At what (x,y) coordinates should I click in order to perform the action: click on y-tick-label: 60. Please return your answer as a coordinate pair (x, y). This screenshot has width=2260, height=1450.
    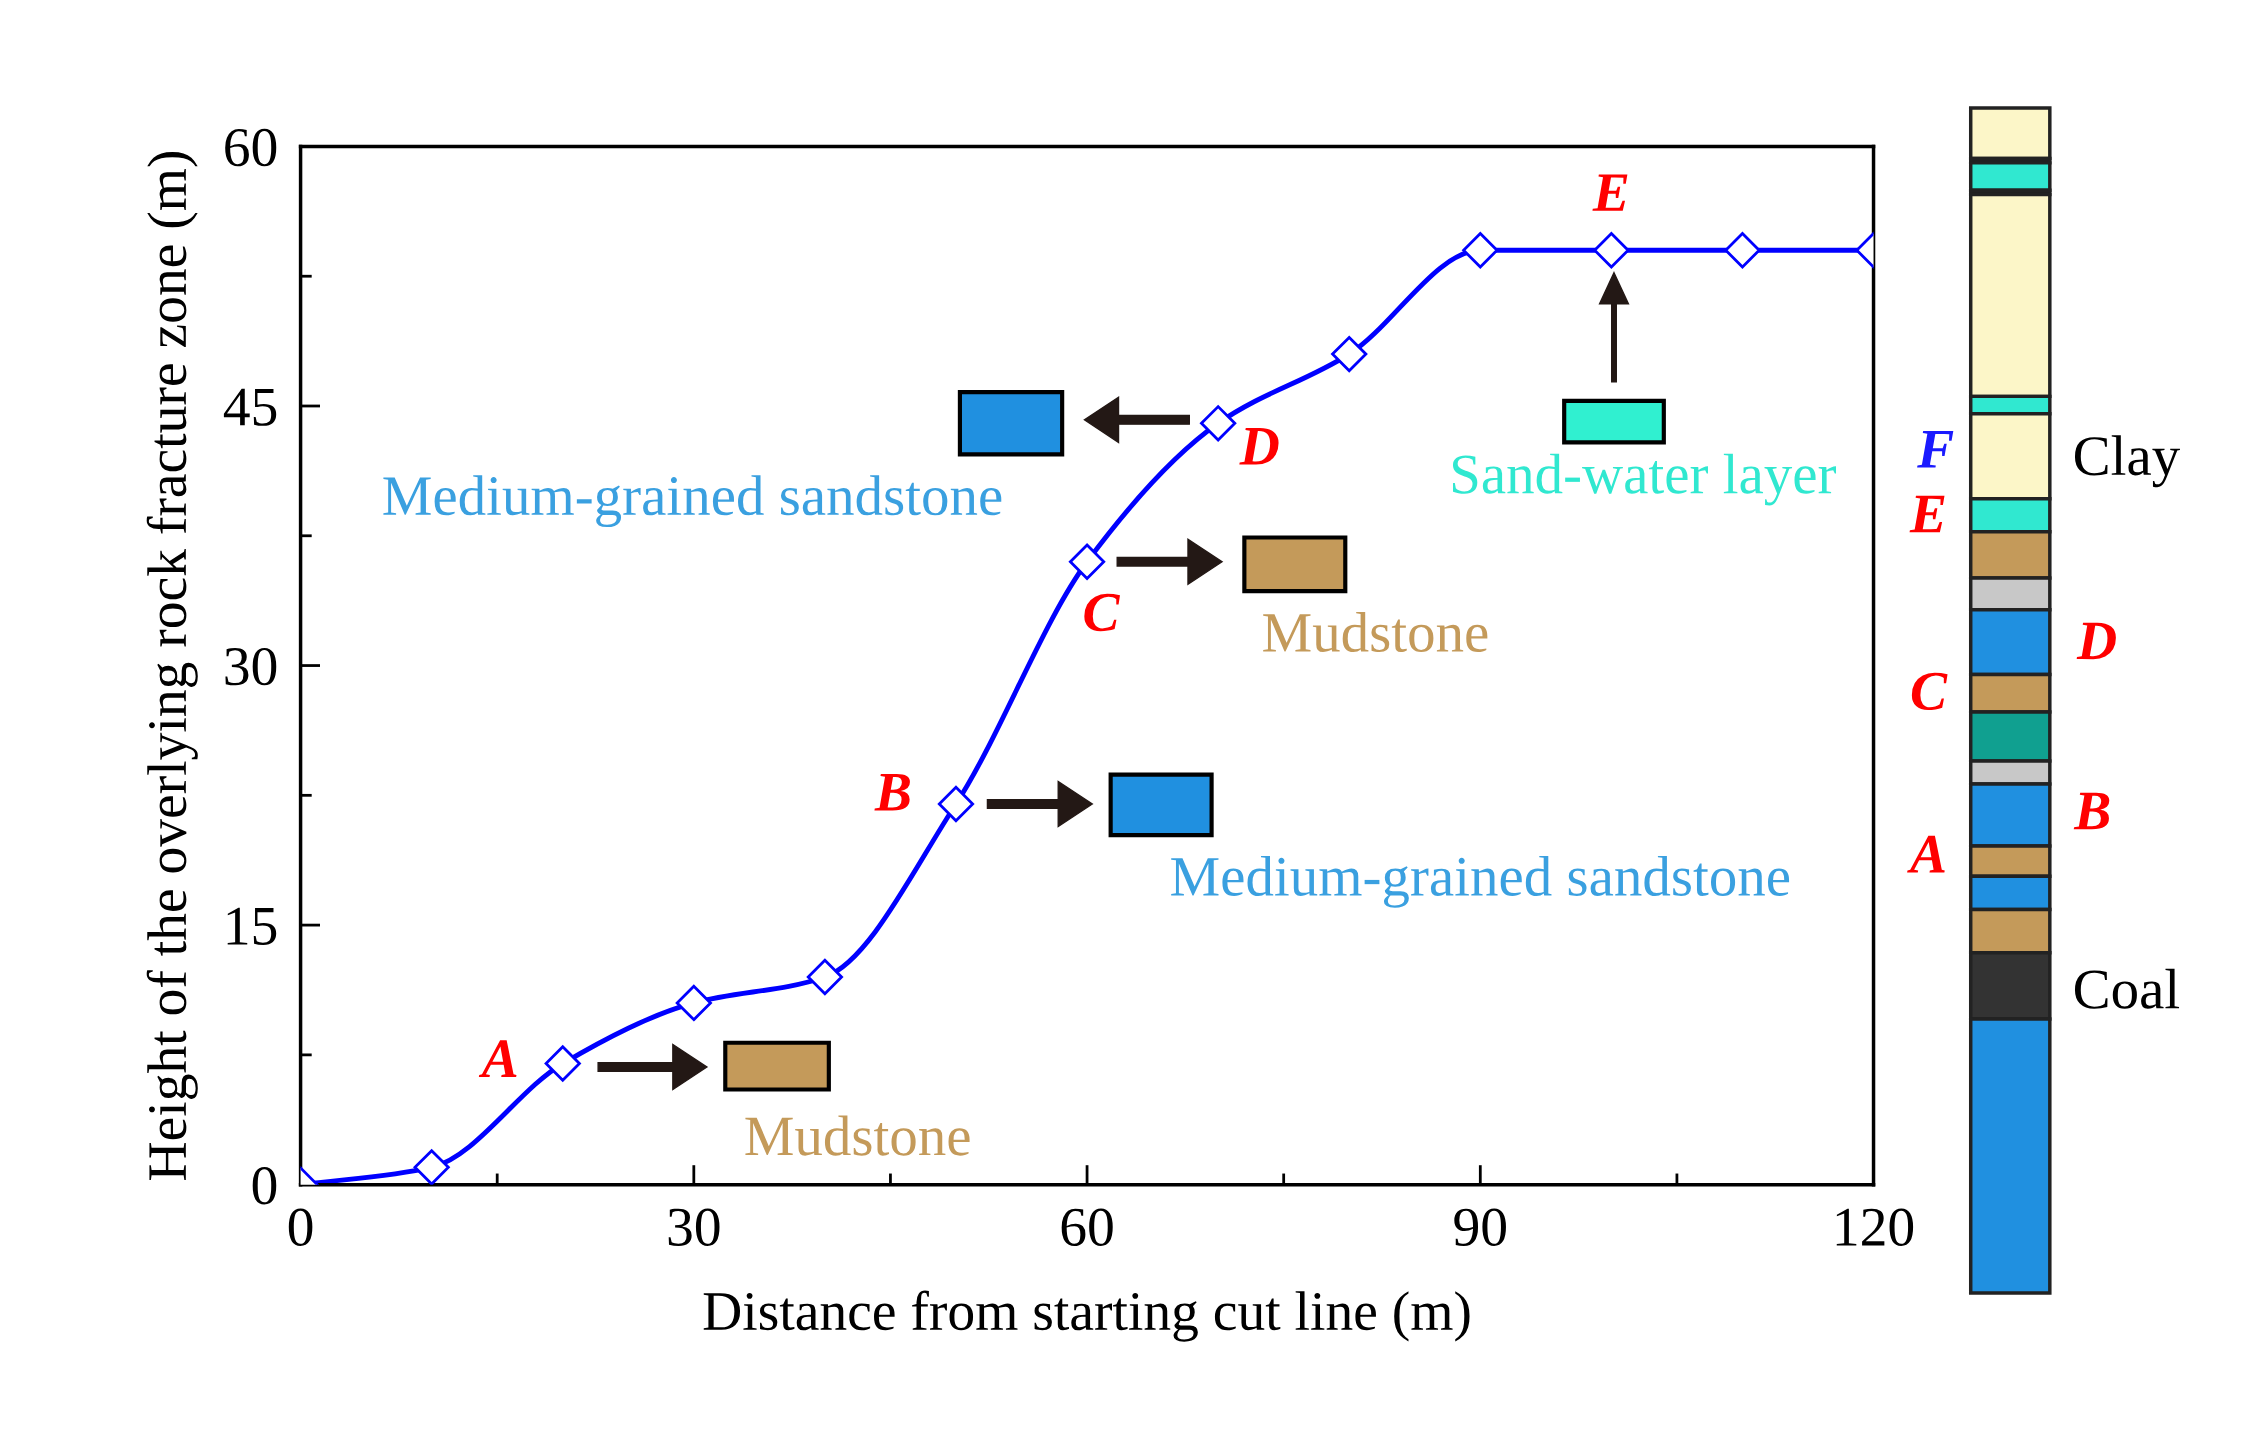
    Looking at the image, I should click on (251, 147).